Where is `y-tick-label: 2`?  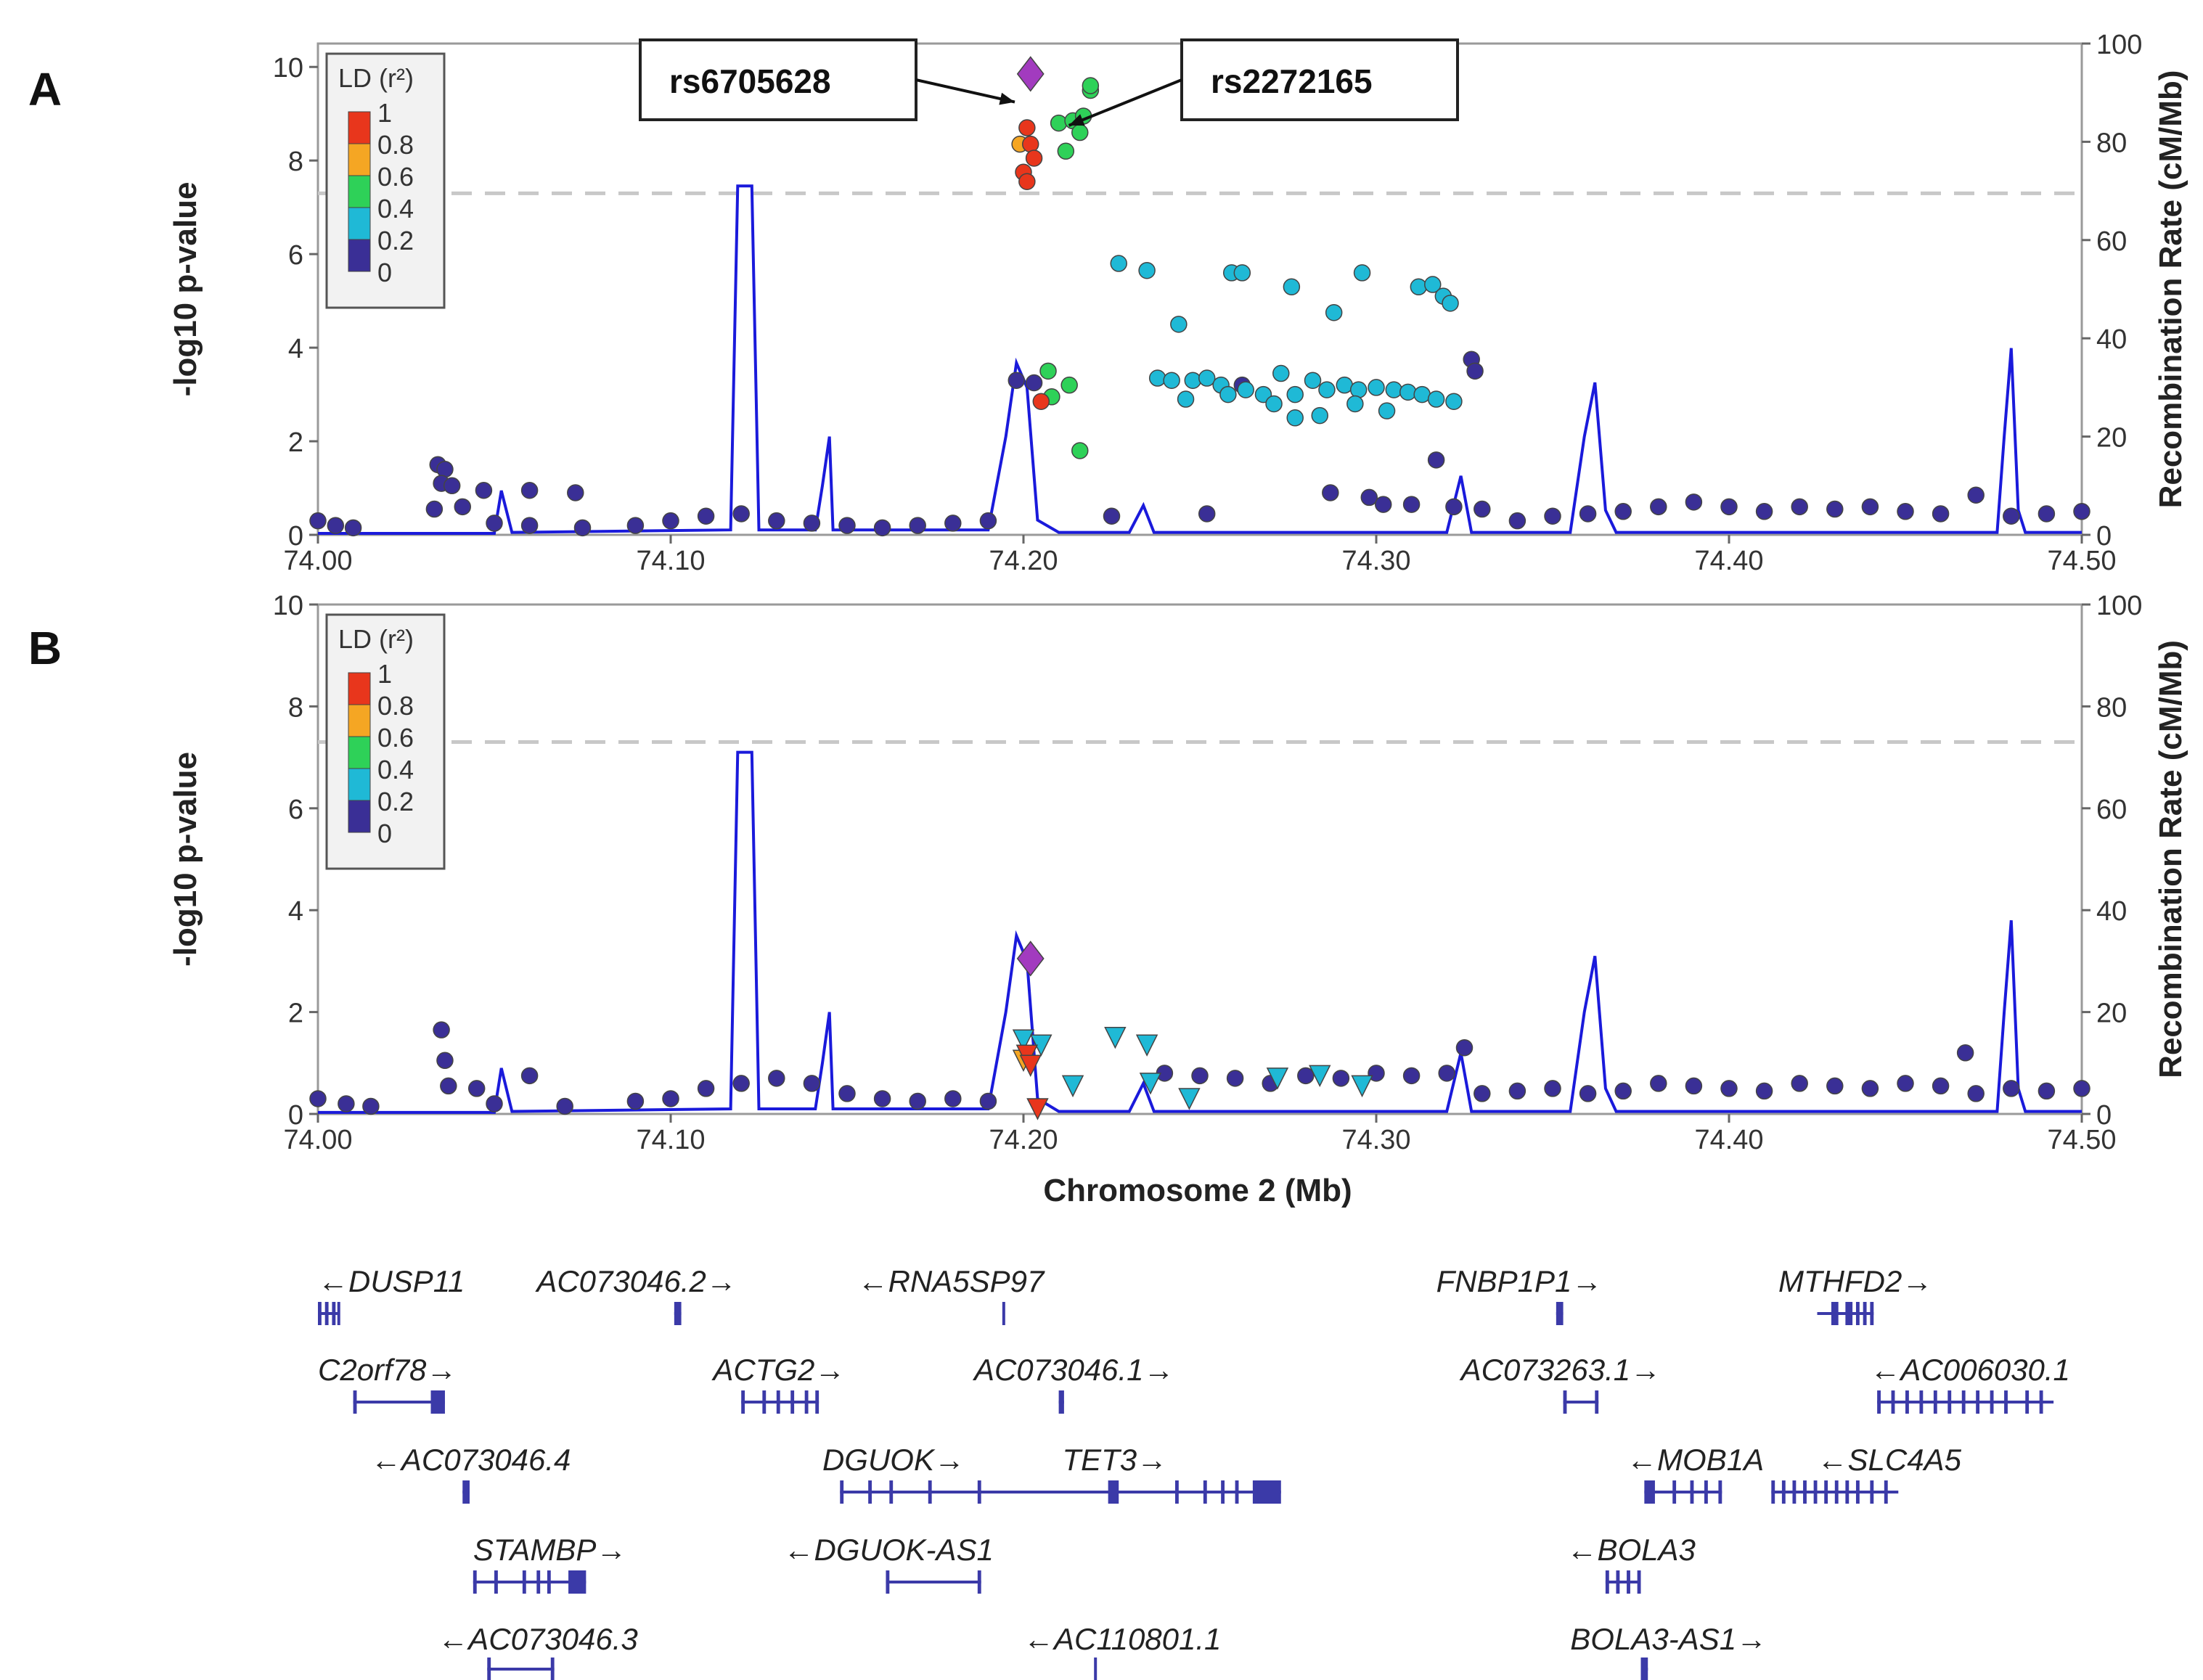 y-tick-label: 2 is located at coordinates (295, 443).